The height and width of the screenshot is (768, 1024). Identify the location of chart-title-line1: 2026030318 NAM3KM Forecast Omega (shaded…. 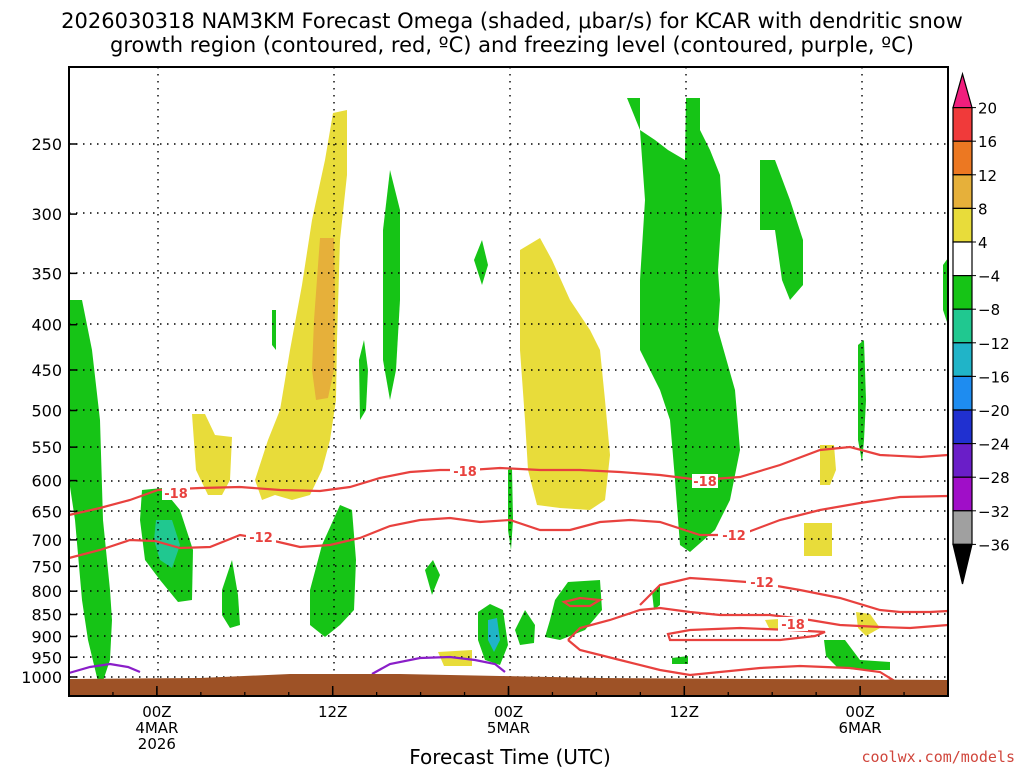
(512, 21).